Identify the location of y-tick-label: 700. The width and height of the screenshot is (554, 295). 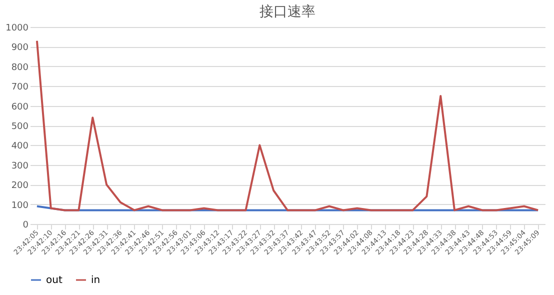
(20, 87).